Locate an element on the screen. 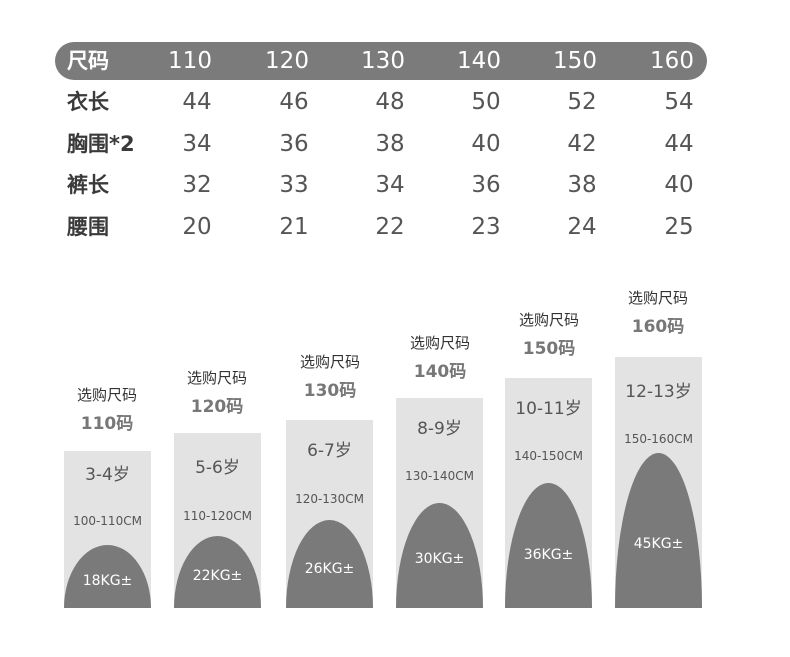  table-cell: 46 is located at coordinates (294, 102).